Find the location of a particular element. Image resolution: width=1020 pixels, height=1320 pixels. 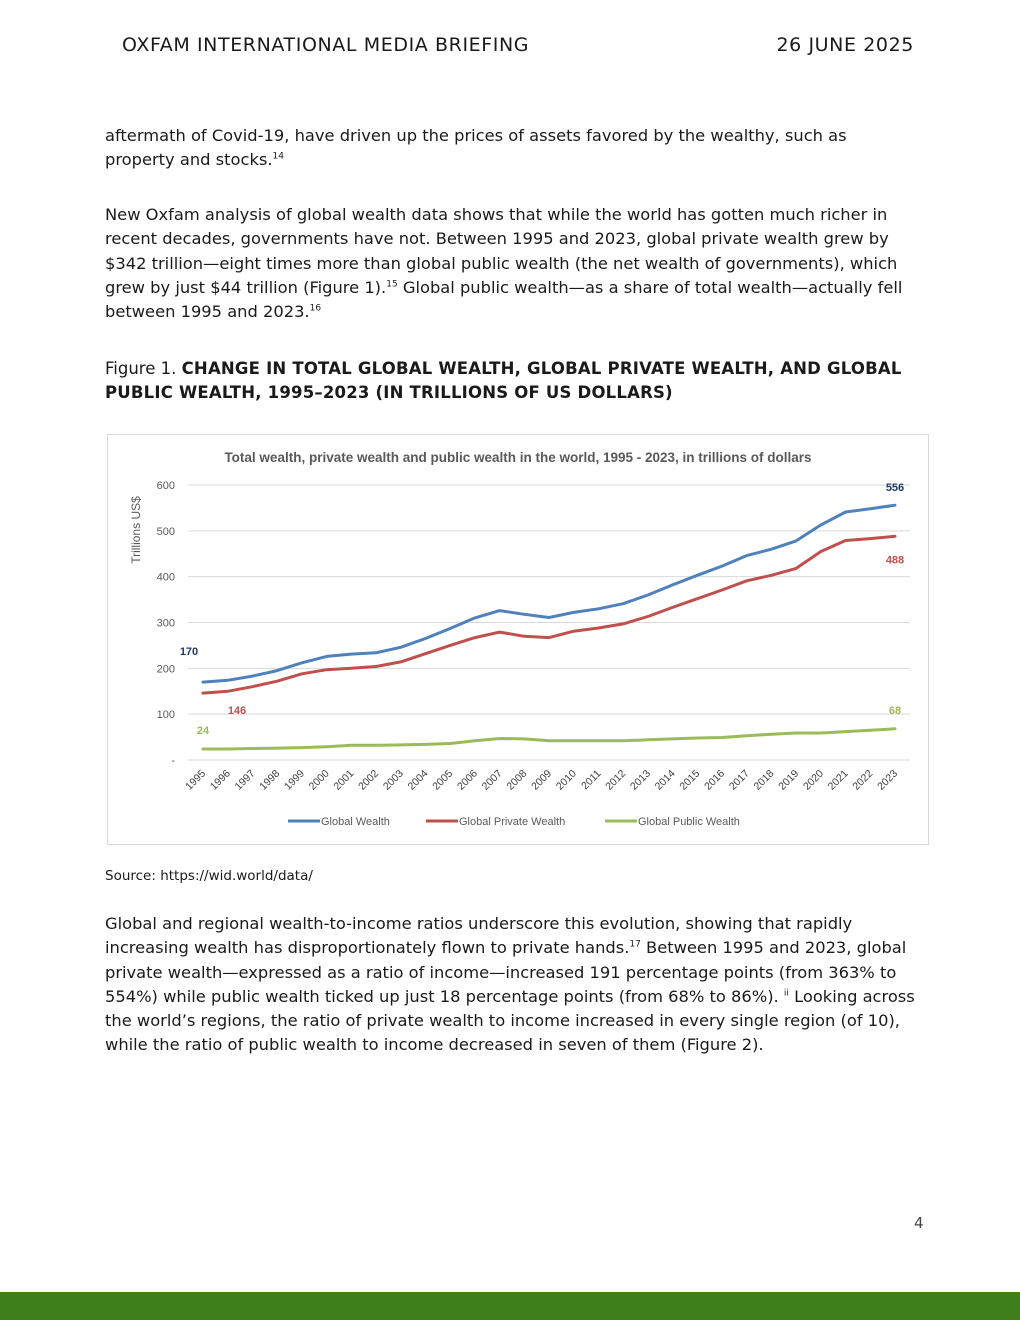

x-tick-label: 2011 is located at coordinates (591, 780).